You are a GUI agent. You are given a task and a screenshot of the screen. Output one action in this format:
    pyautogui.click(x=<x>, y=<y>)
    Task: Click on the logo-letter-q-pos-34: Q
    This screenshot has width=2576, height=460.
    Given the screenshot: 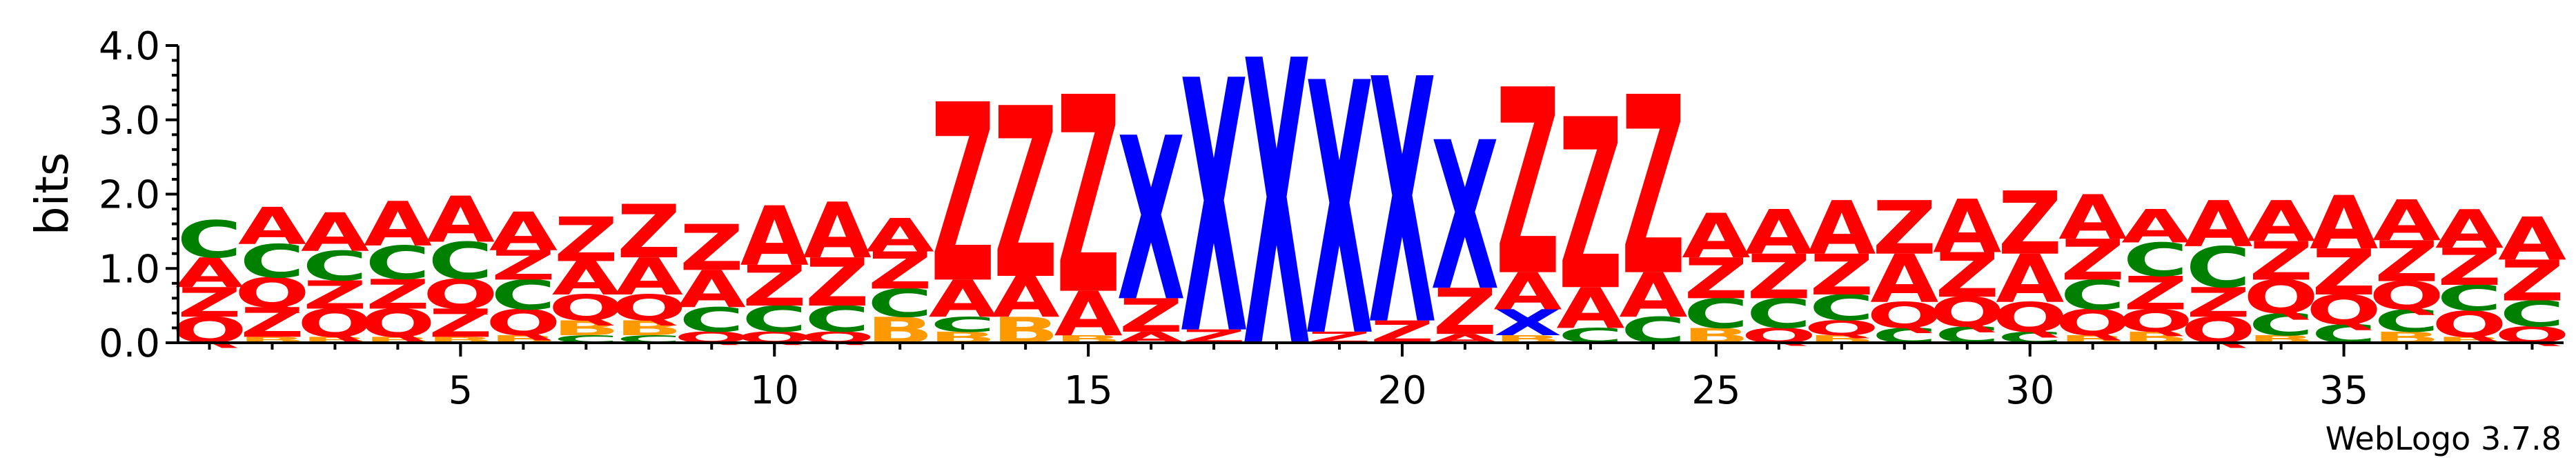 What is the action you would take?
    pyautogui.click(x=2281, y=298)
    